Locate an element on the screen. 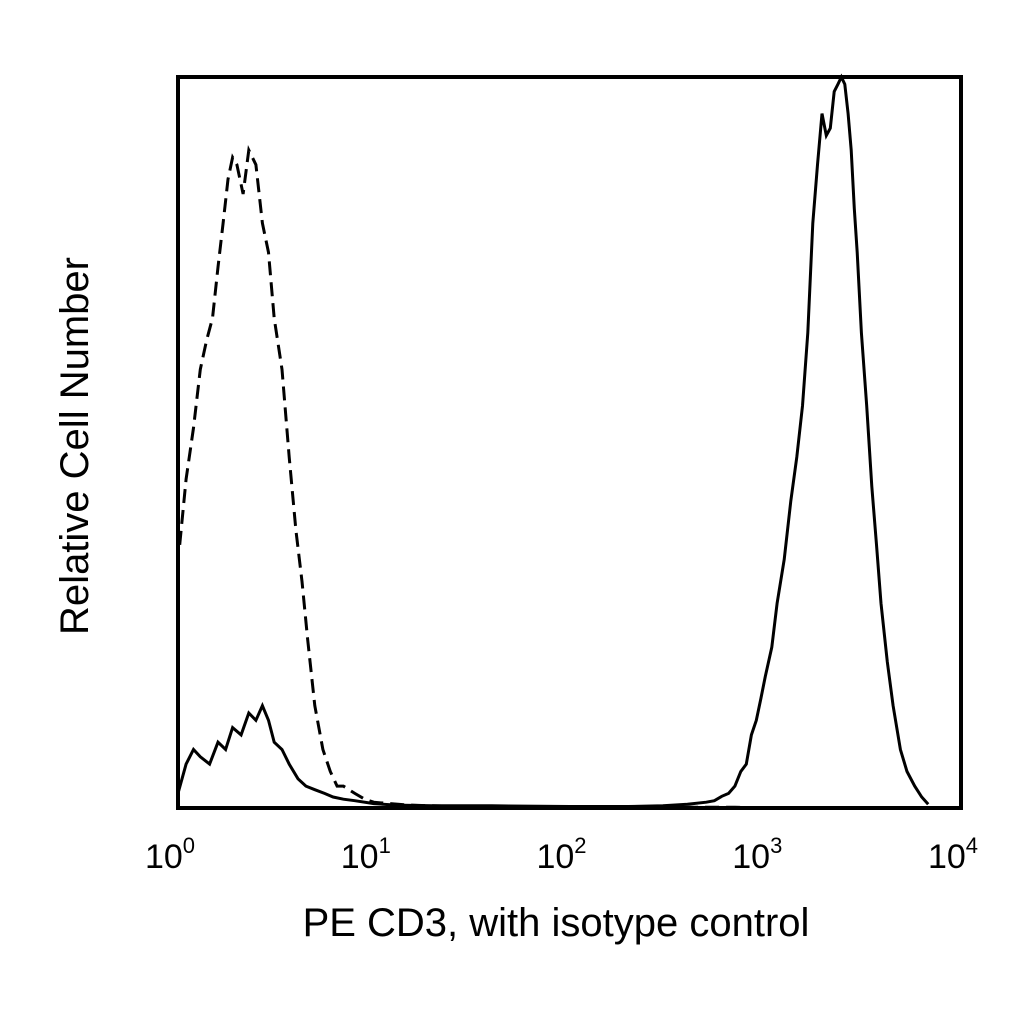  x-tick-label-1: 10¹ is located at coordinates (366, 854).